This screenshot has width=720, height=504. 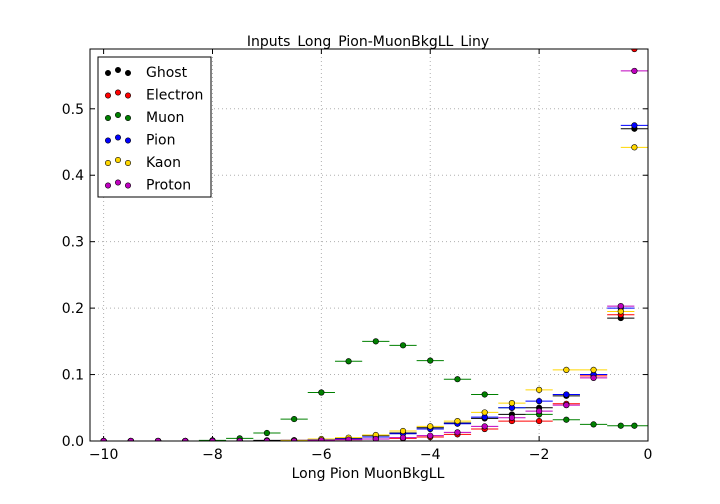 What do you see at coordinates (168, 186) in the screenshot?
I see `legend-label: Proton` at bounding box center [168, 186].